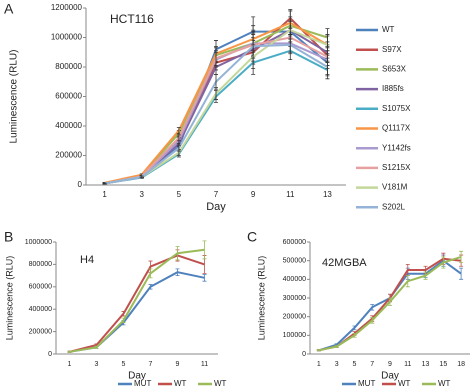 This screenshot has width=474, height=390. I want to click on panel-letter: B, so click(8, 237).